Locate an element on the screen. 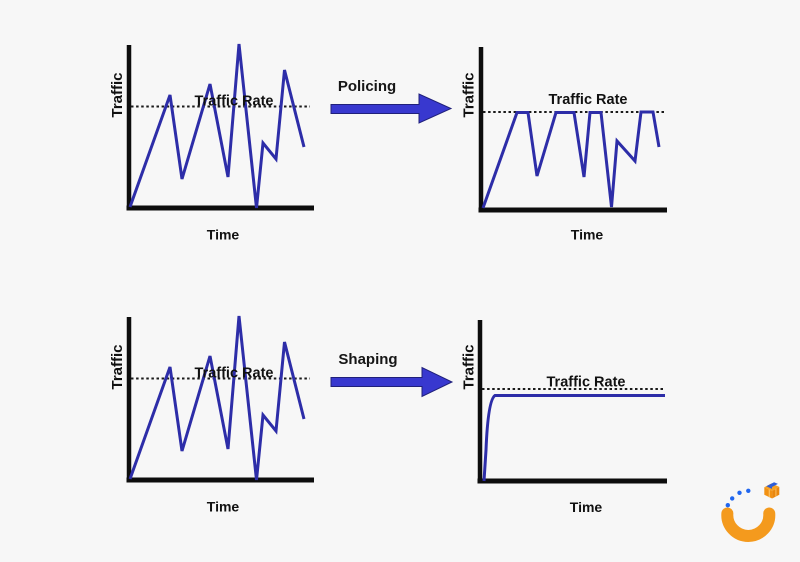 This screenshot has height=562, width=800. svg-text: Shaping is located at coordinates (367, 359).